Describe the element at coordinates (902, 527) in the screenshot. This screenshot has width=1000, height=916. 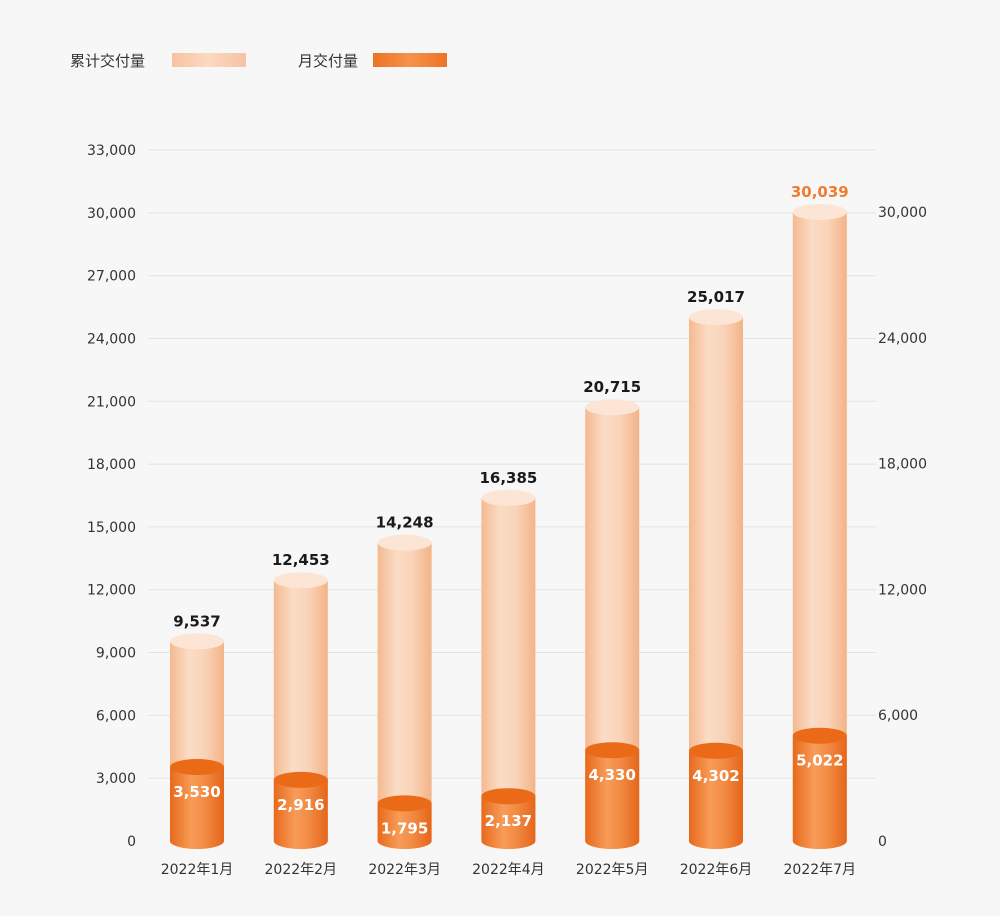
I see `right-axis: 0 6,000 12,000 18,000 24,000 30,000` at that location.